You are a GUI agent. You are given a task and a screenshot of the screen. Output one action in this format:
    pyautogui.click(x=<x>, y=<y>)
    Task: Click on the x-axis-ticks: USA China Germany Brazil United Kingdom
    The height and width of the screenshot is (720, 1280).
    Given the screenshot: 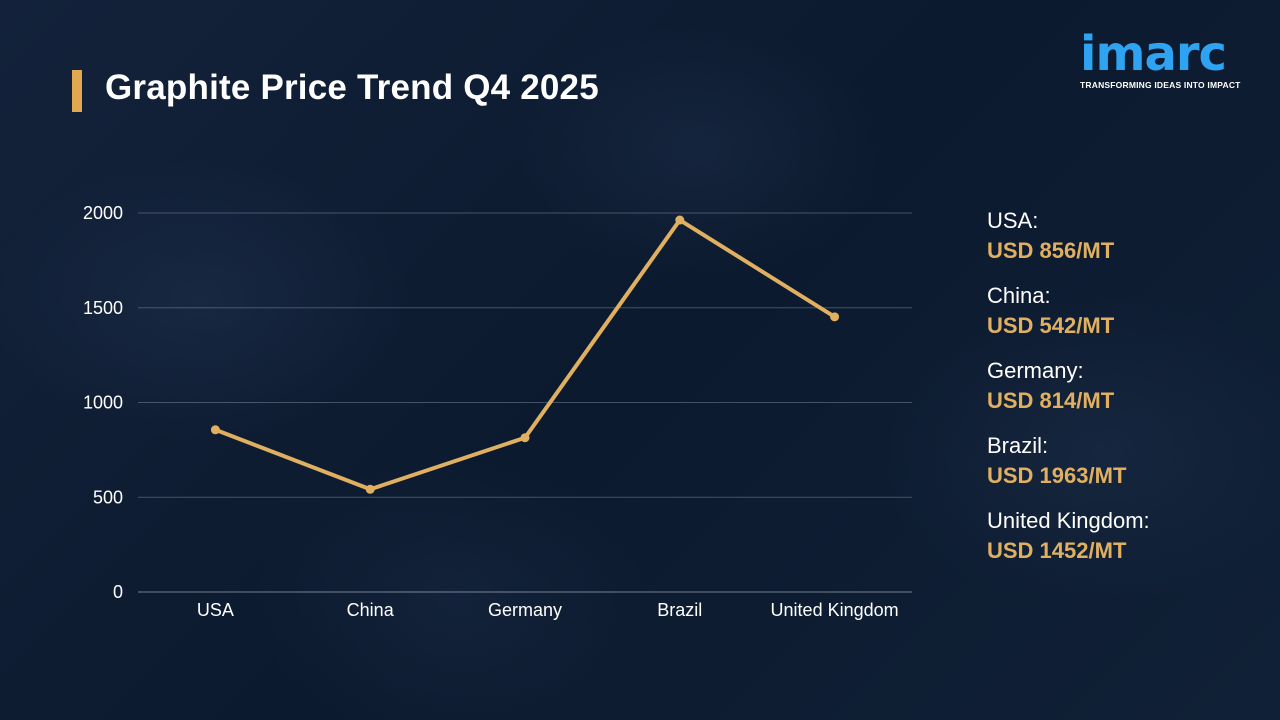 What is the action you would take?
    pyautogui.click(x=548, y=610)
    